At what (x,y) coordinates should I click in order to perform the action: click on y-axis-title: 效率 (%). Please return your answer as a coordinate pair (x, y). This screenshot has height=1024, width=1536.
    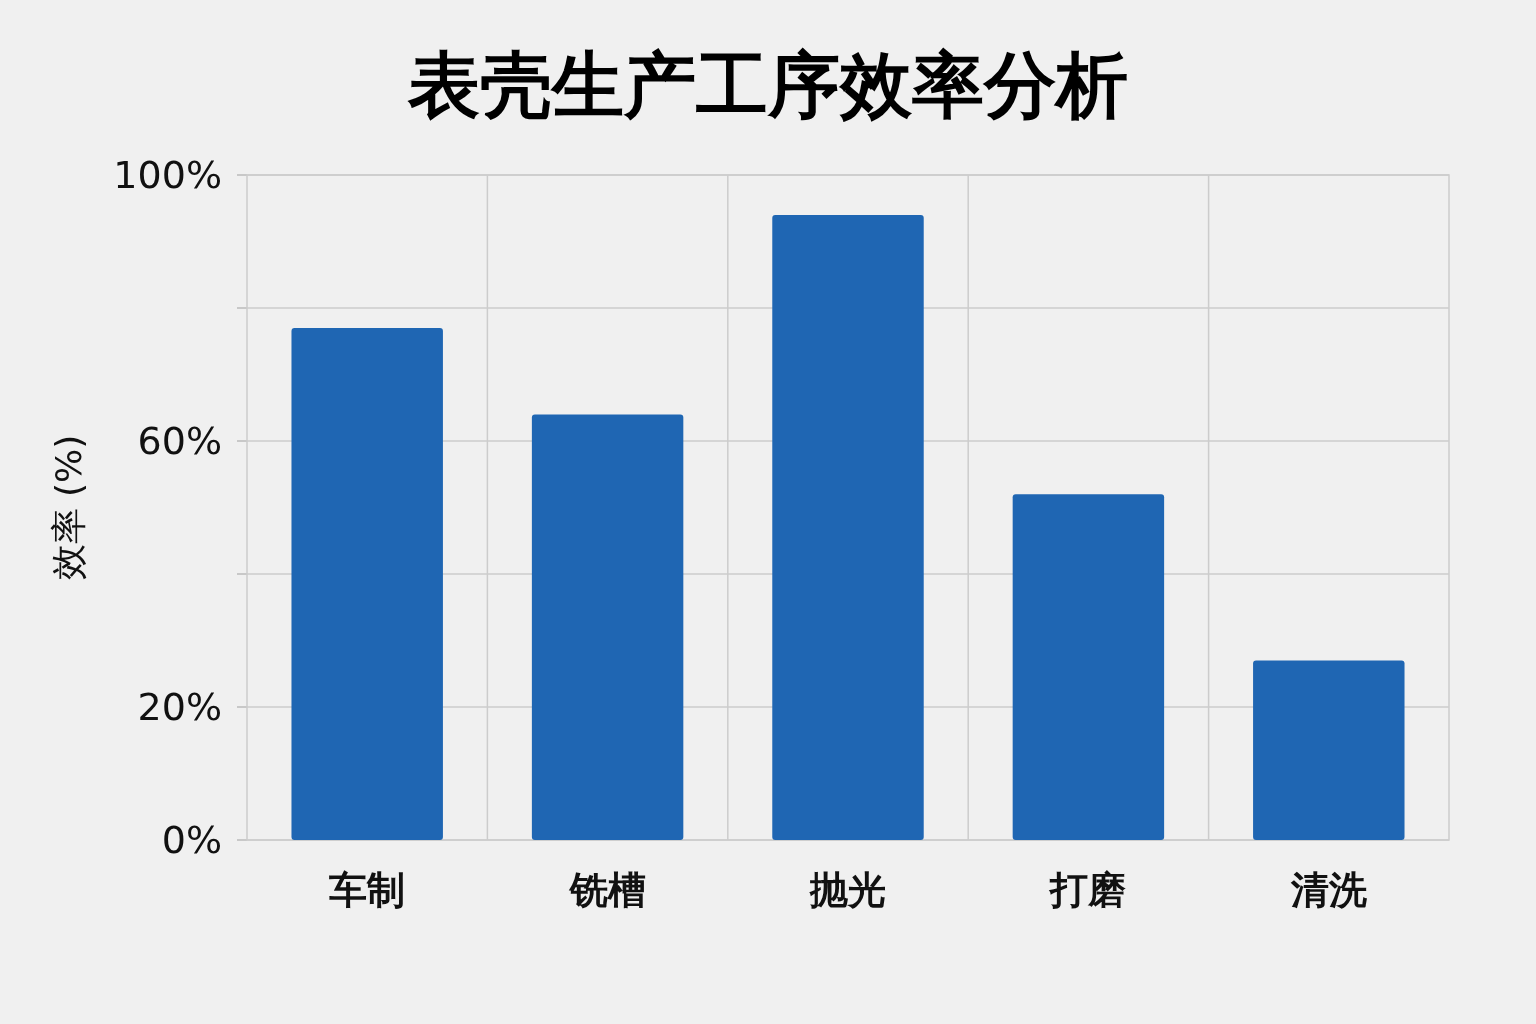
    Looking at the image, I should click on (68, 507).